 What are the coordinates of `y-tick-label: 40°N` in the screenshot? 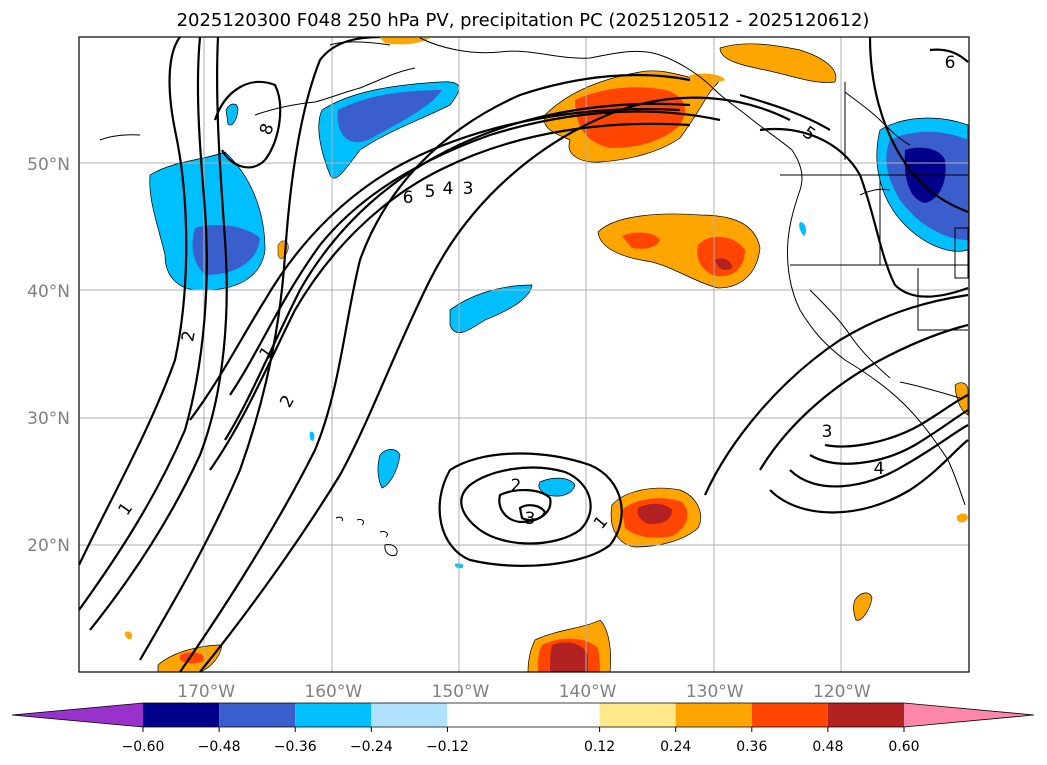 It's located at (48, 292).